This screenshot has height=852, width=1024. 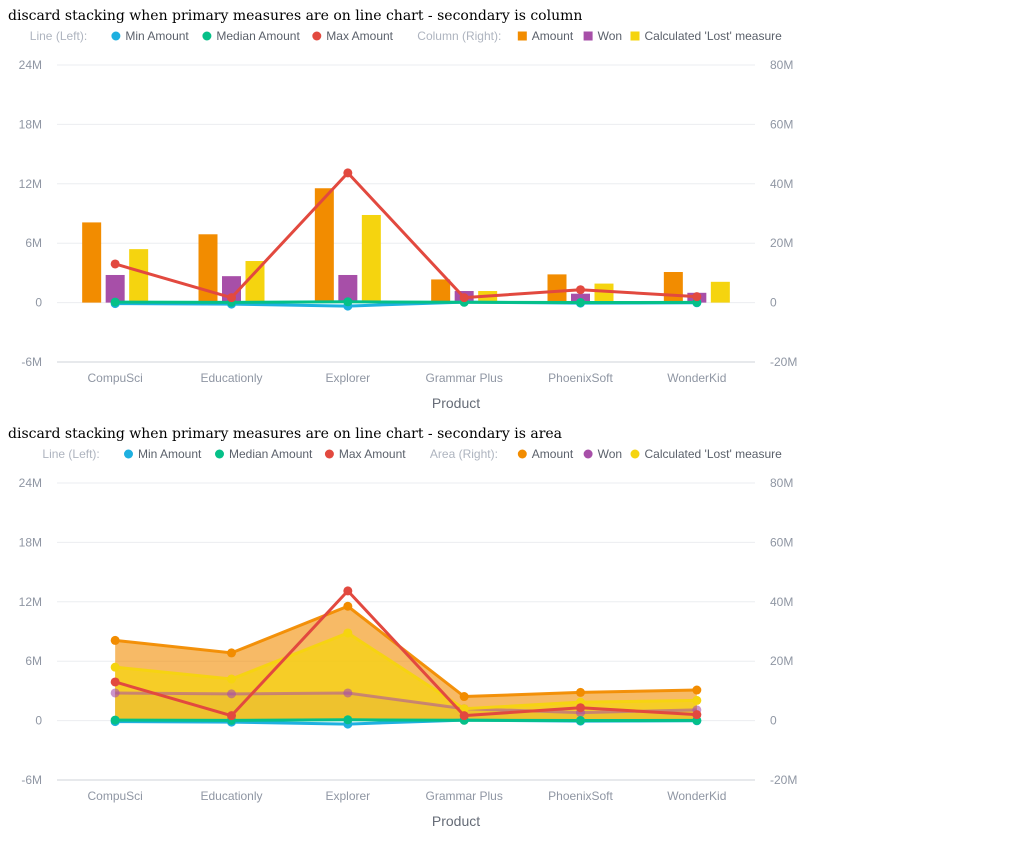 What do you see at coordinates (258, 36) in the screenshot?
I see `legend-item-label: Median Amount` at bounding box center [258, 36].